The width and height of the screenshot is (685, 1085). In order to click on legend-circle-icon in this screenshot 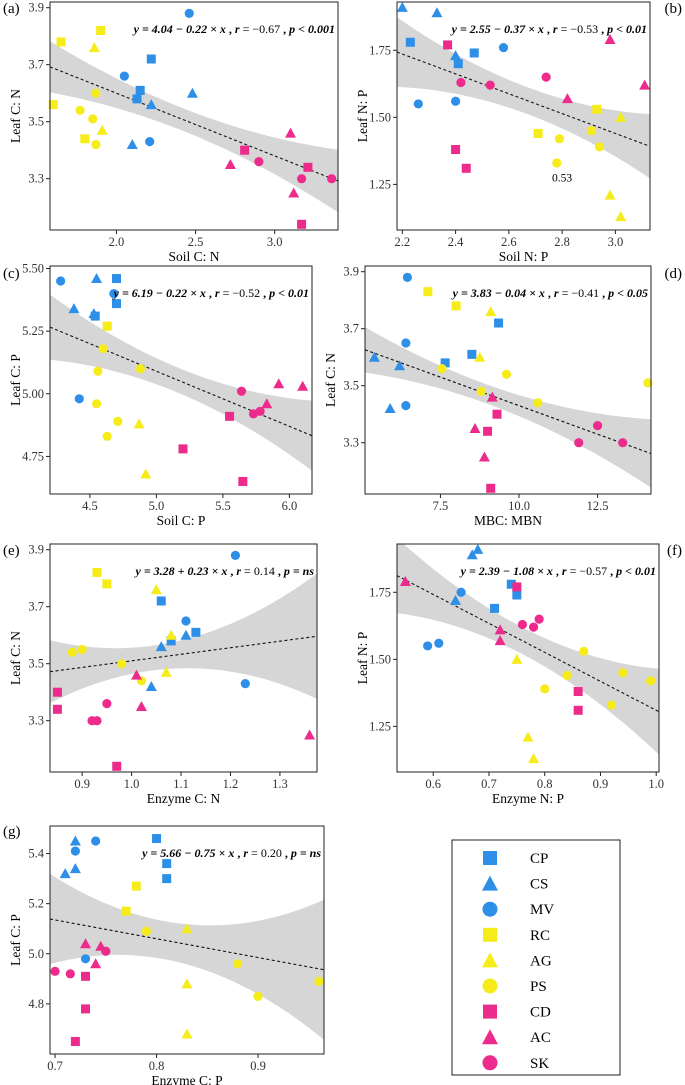, I will do `click(490, 909)`.